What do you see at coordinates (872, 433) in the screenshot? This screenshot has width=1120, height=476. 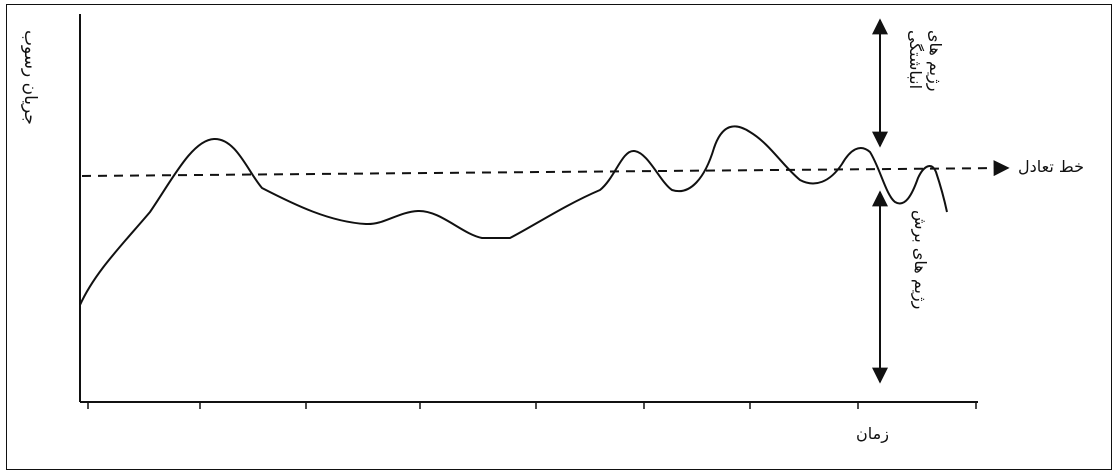 I see `x-axis-label: زمان` at bounding box center [872, 433].